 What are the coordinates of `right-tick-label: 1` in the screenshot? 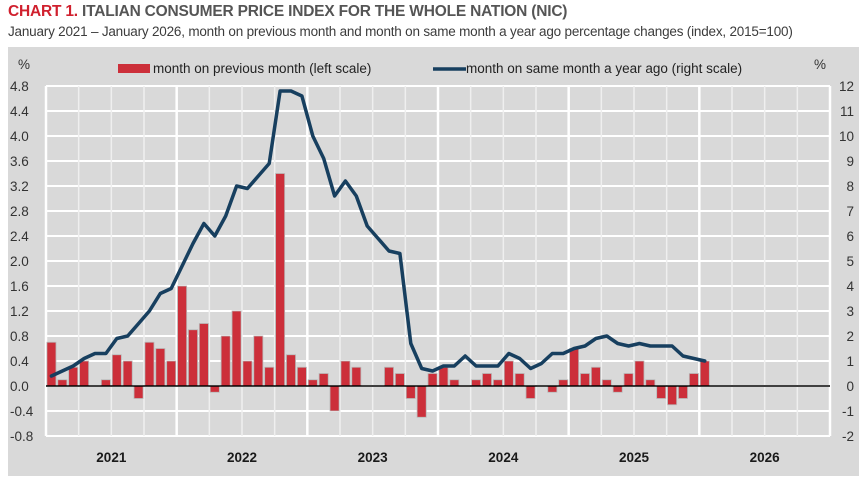 It's located at (850, 361).